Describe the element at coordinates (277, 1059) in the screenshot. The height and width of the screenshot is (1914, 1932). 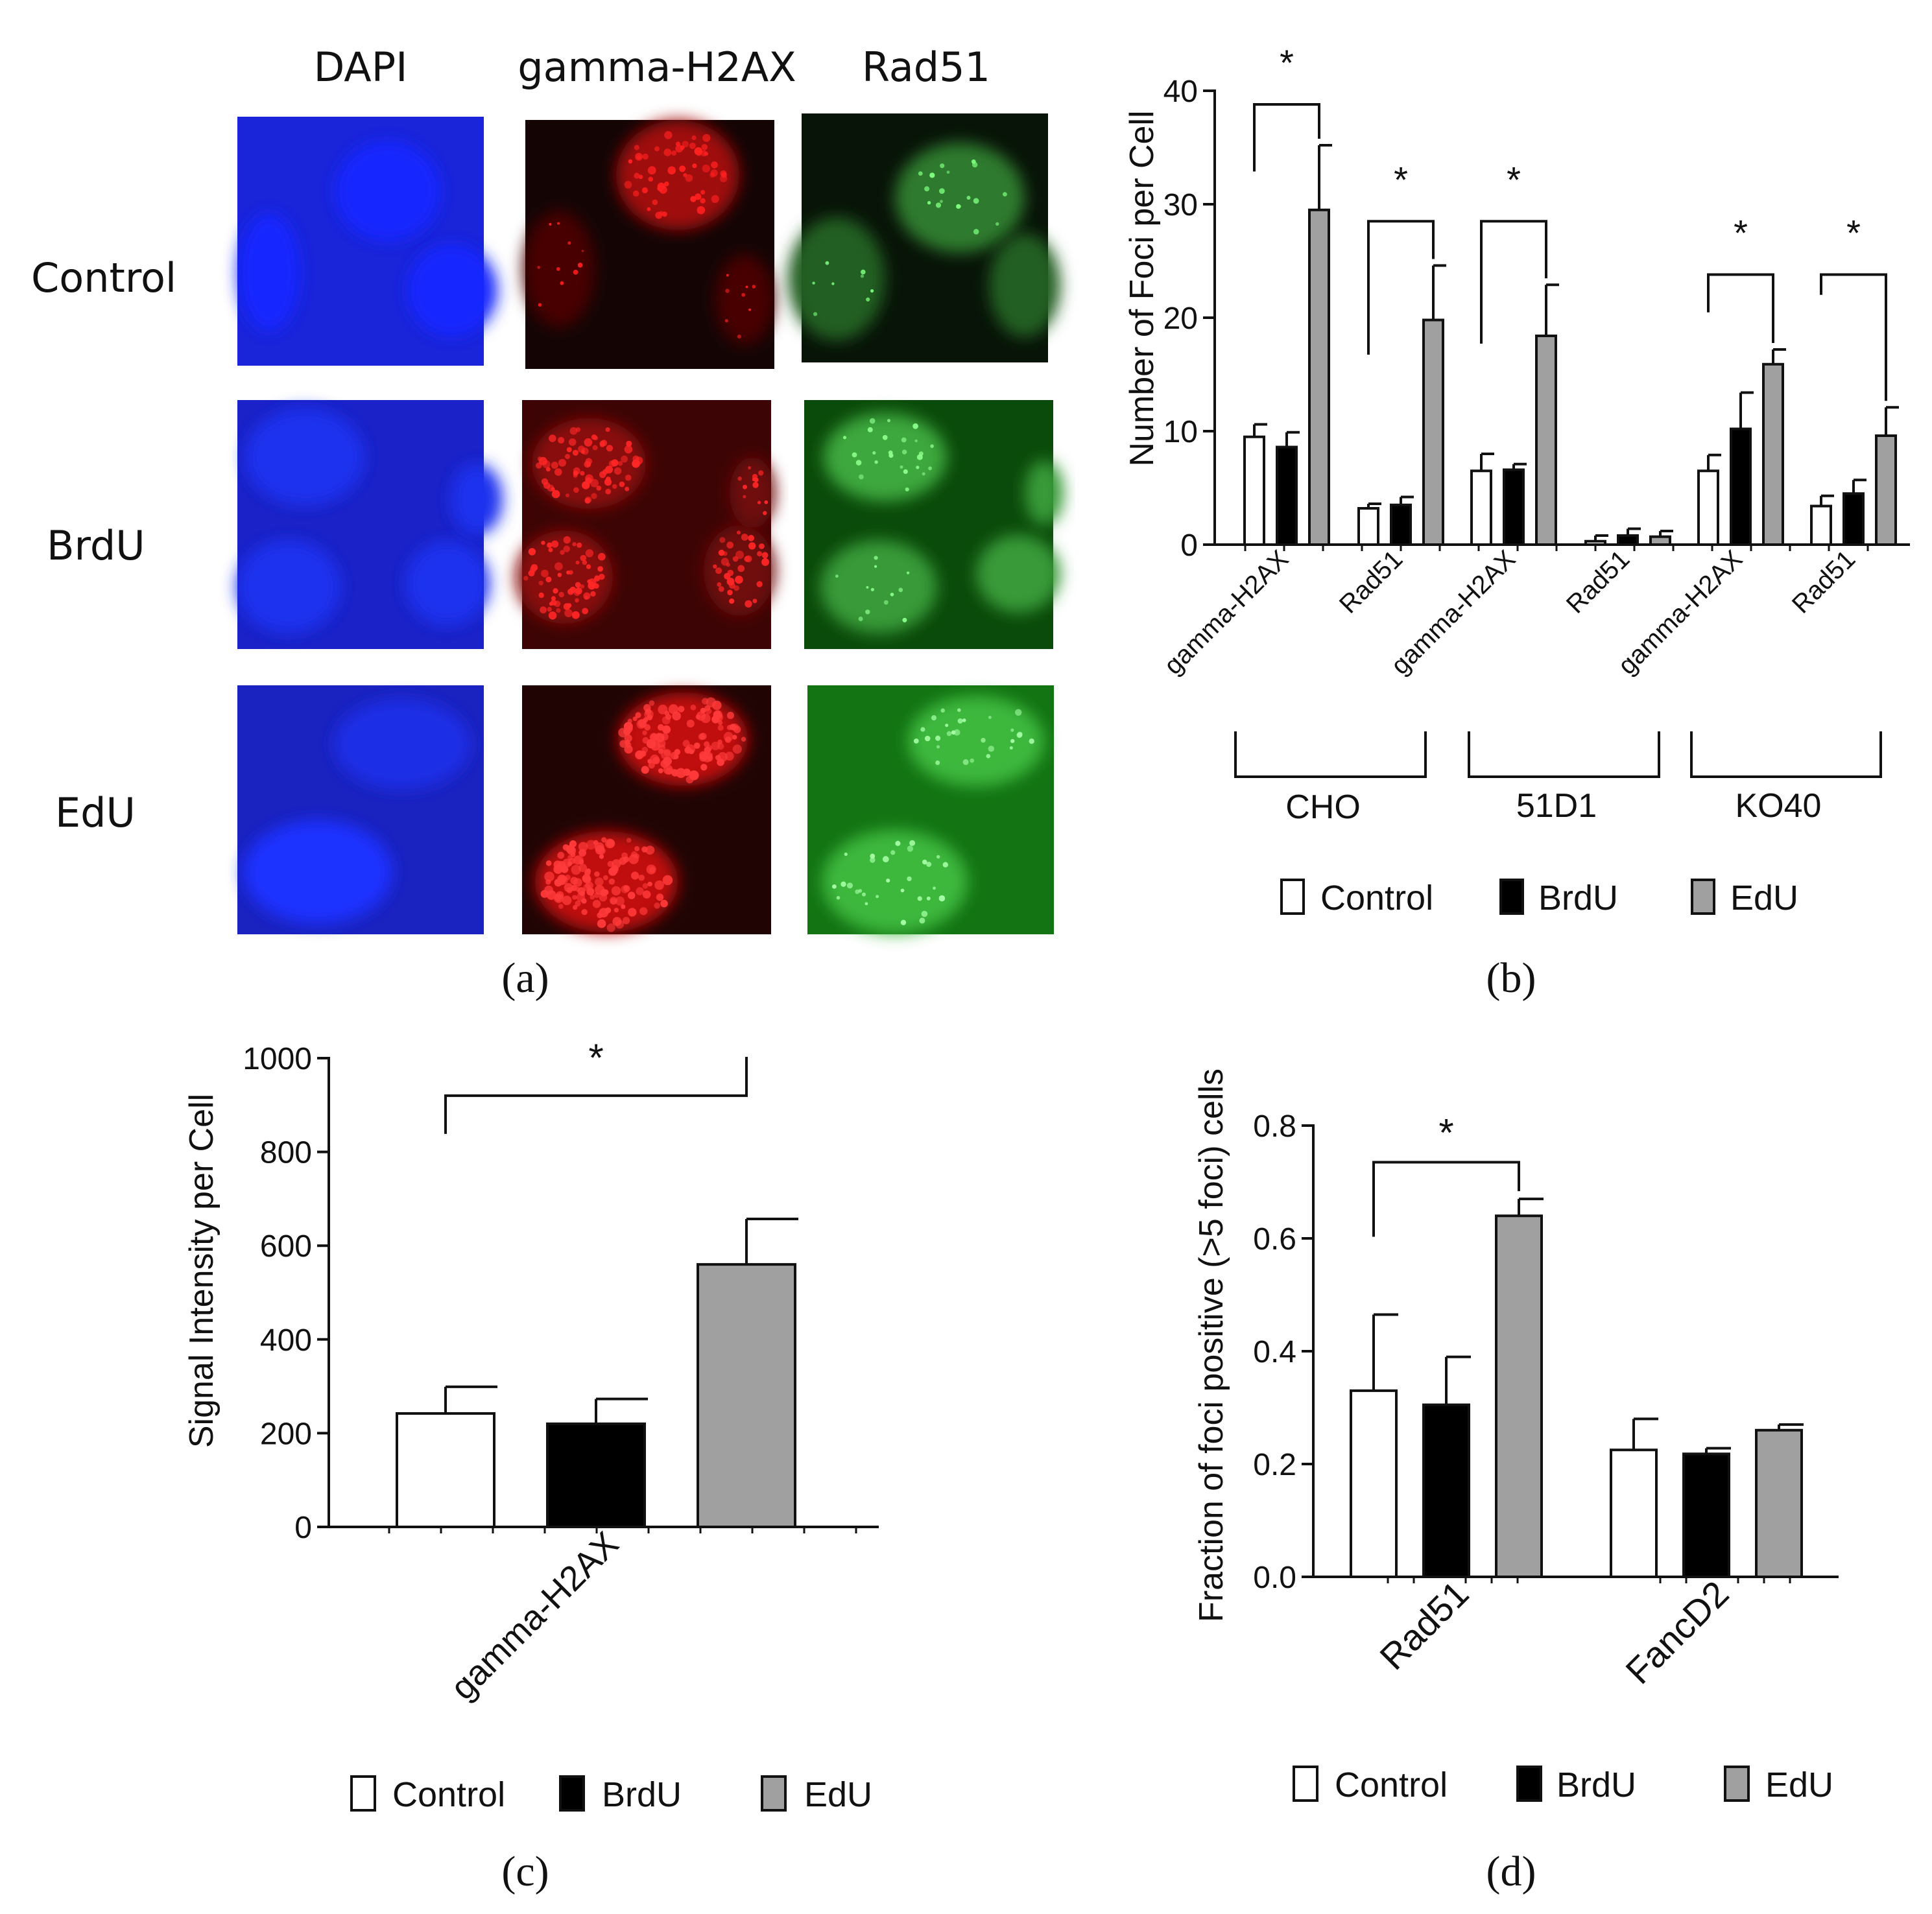
I see `y-tick-label: 1000` at that location.